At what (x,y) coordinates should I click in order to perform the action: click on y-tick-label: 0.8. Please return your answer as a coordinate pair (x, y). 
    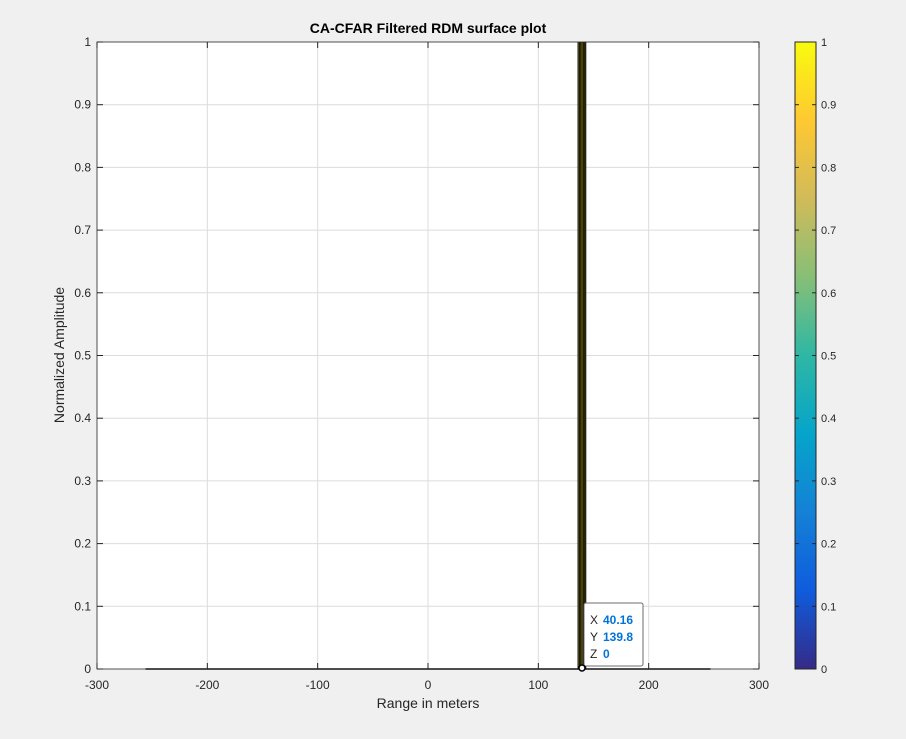
    Looking at the image, I should click on (82, 167).